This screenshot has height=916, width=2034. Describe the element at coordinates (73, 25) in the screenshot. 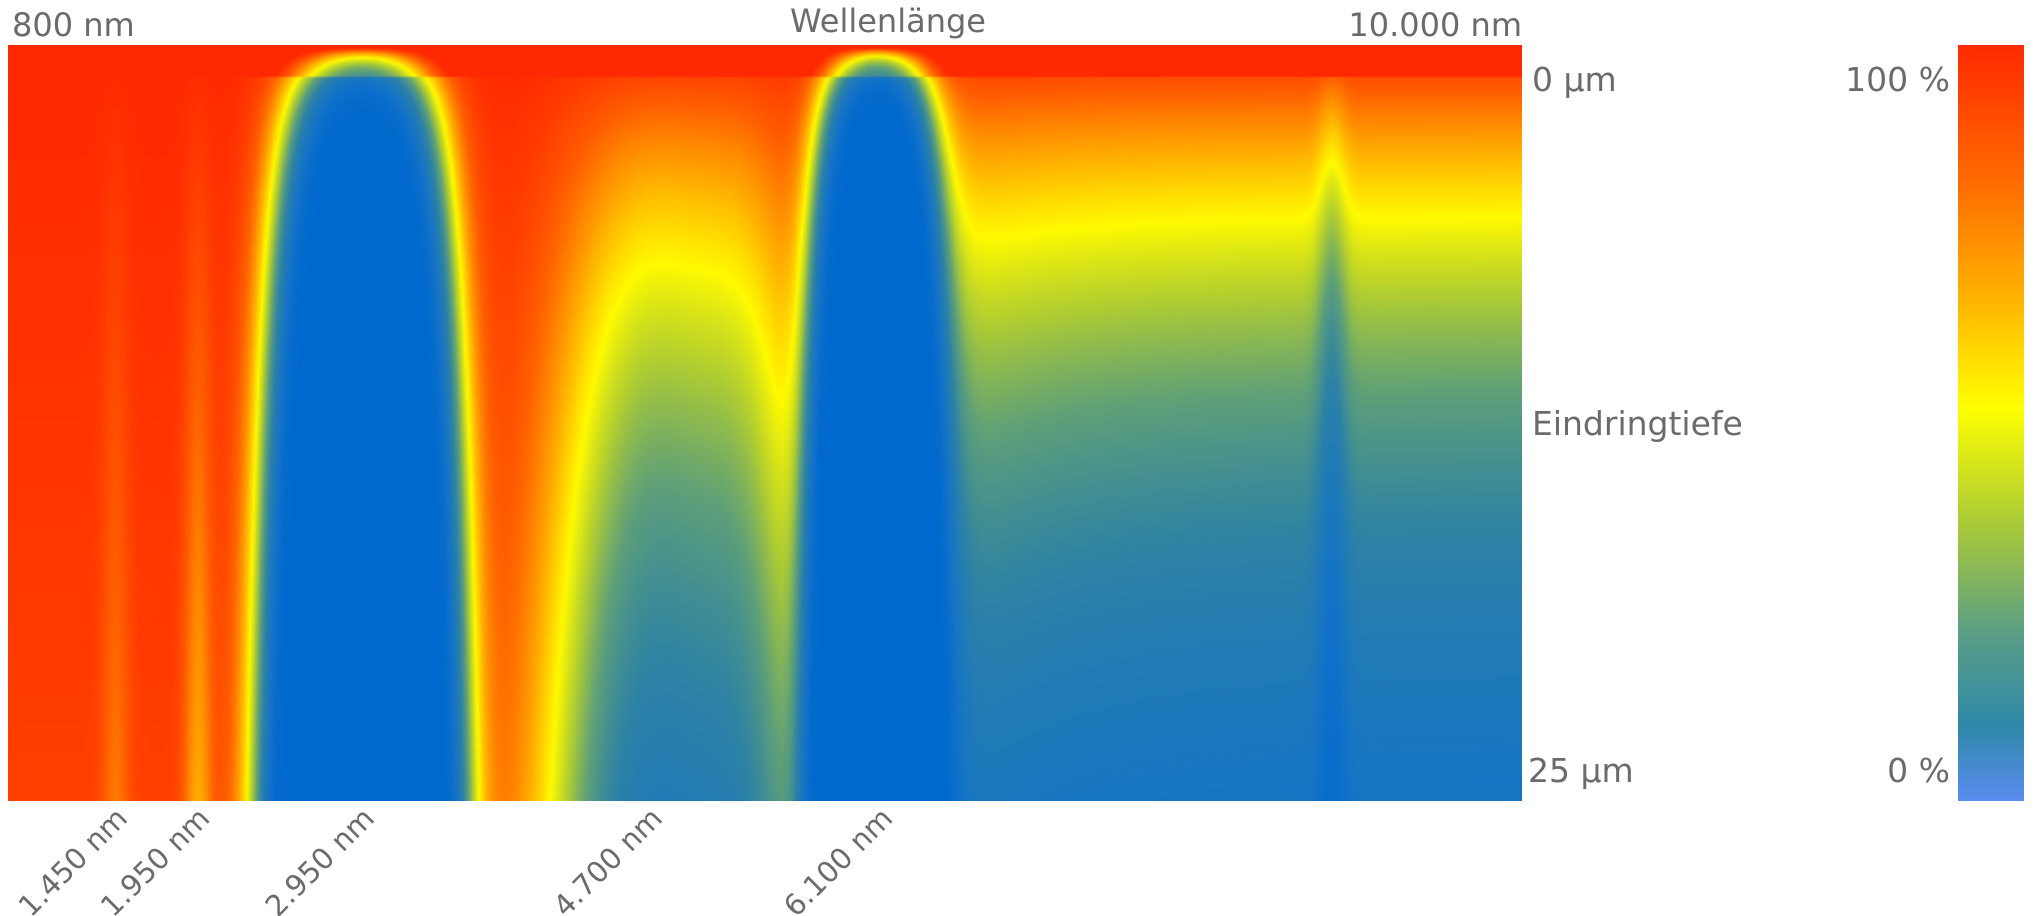

I see `x-start-label: 800 nm` at that location.